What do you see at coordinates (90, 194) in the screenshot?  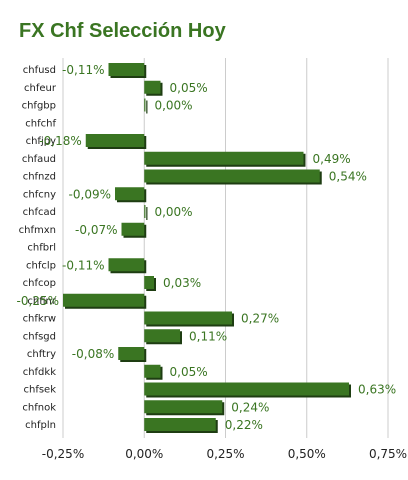 I see `value-label: -0,09%` at bounding box center [90, 194].